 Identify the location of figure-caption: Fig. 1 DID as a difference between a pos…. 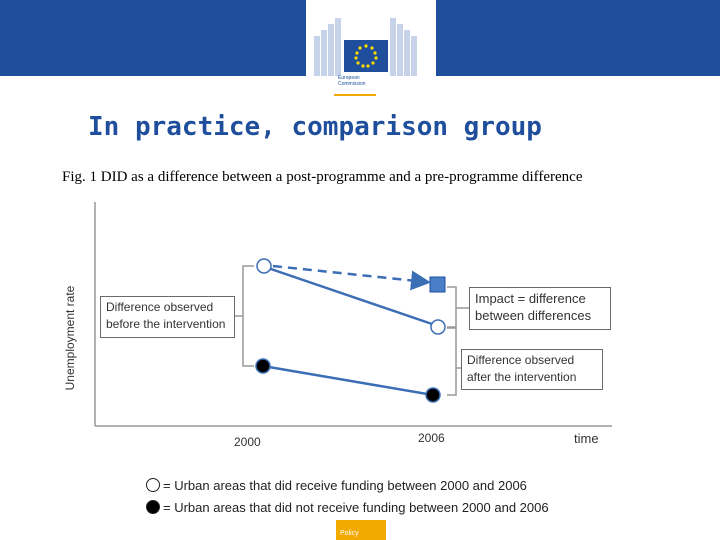
(322, 177).